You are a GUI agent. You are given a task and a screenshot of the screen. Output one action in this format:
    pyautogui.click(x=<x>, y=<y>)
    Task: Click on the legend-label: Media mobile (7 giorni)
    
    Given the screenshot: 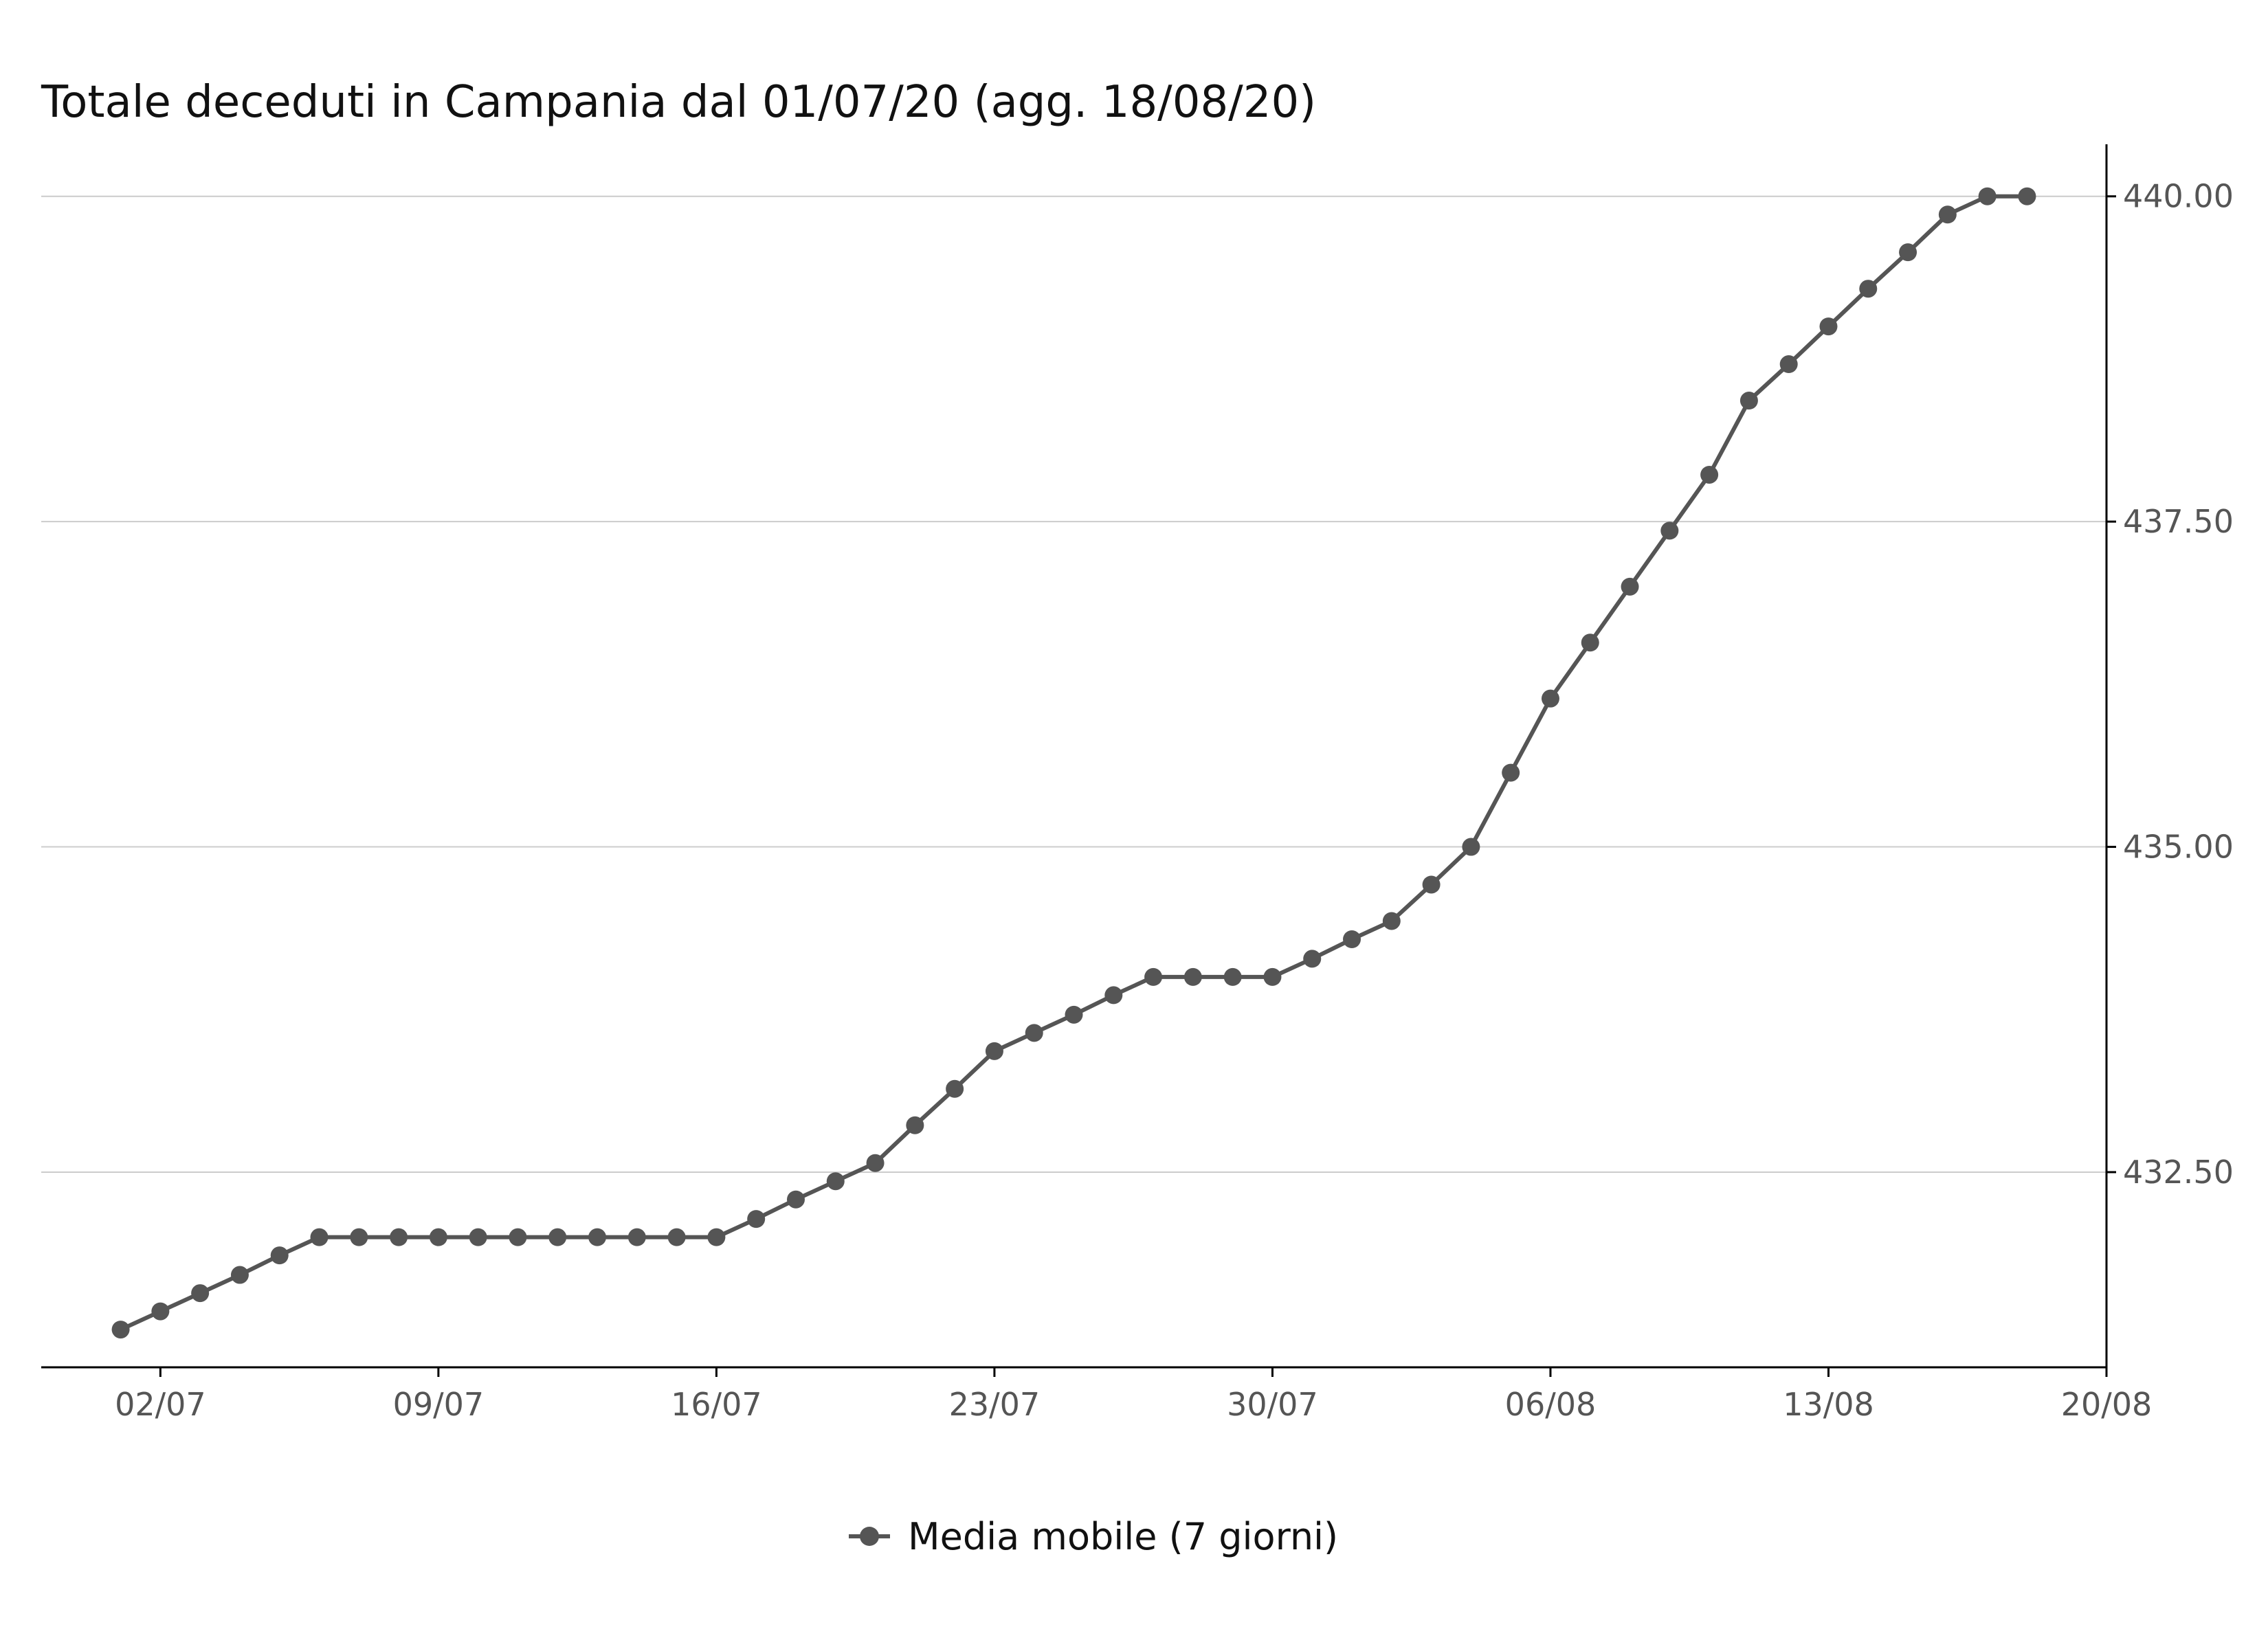 What is the action you would take?
    pyautogui.click(x=1123, y=1536)
    